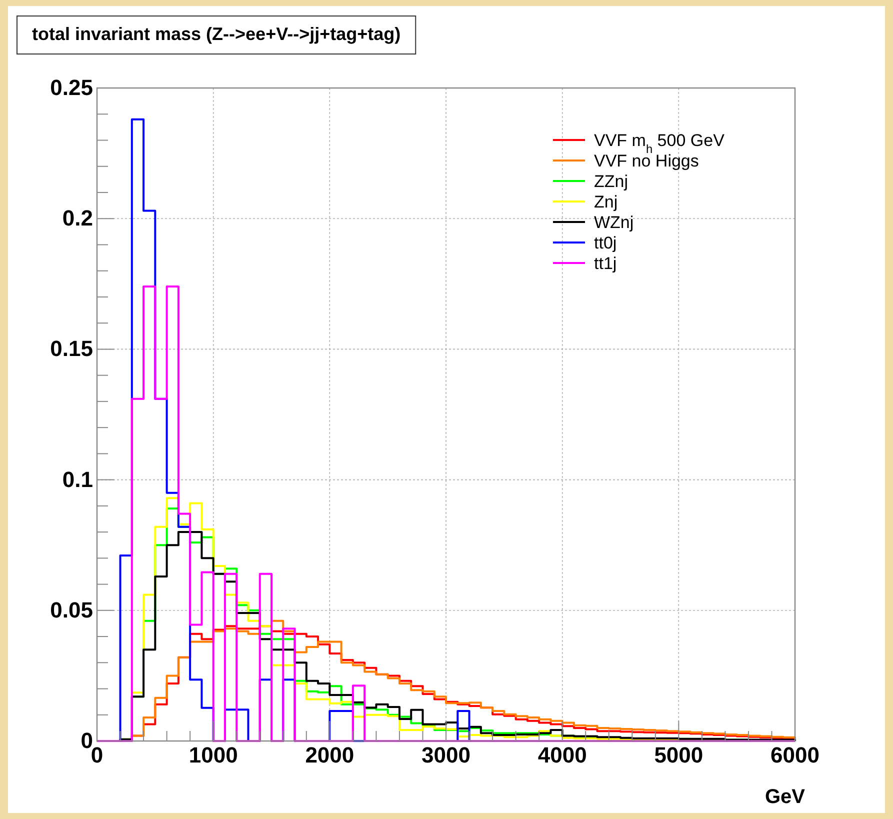  Describe the element at coordinates (679, 755) in the screenshot. I see `x-tick-label: 5000` at that location.